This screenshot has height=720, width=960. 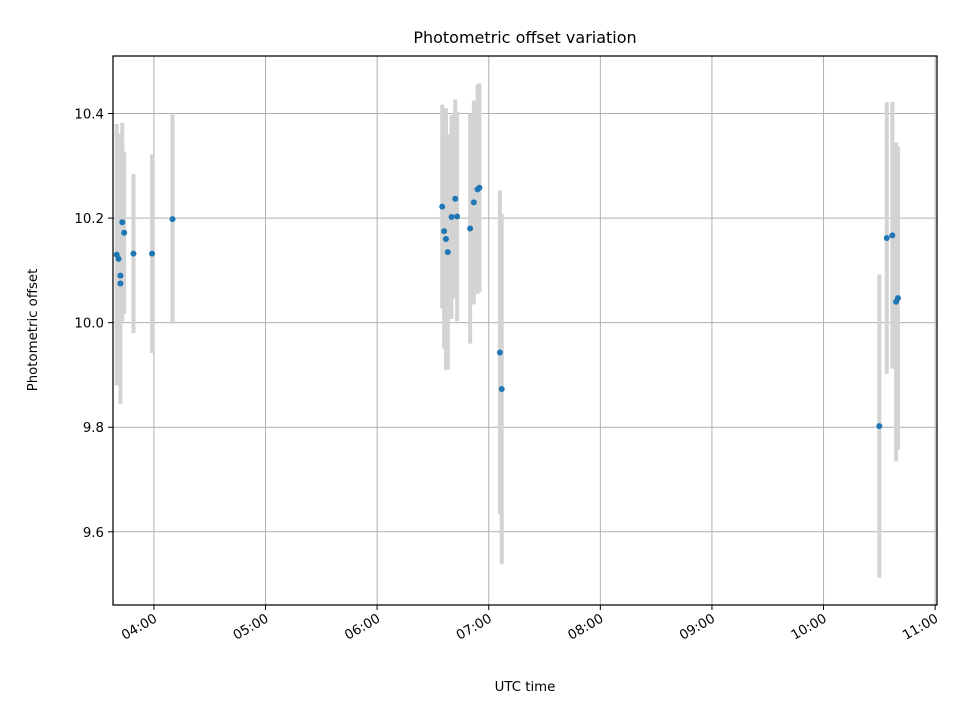 What do you see at coordinates (362, 627) in the screenshot?
I see `x-tick-label: 06:00` at bounding box center [362, 627].